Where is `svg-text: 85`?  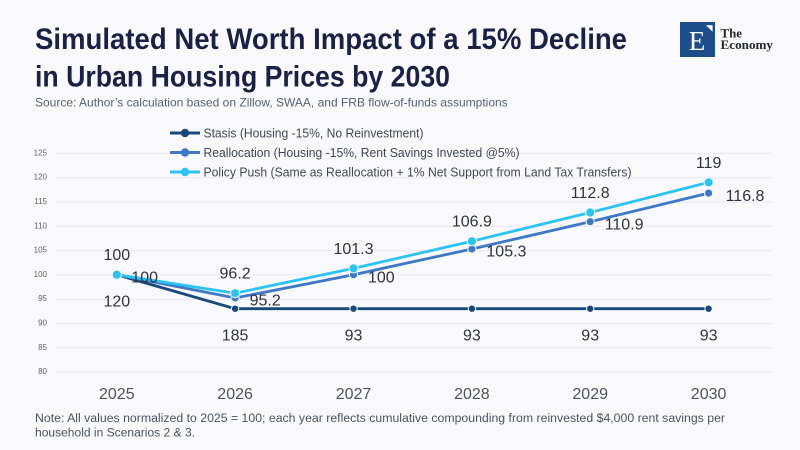 svg-text: 85 is located at coordinates (42, 347).